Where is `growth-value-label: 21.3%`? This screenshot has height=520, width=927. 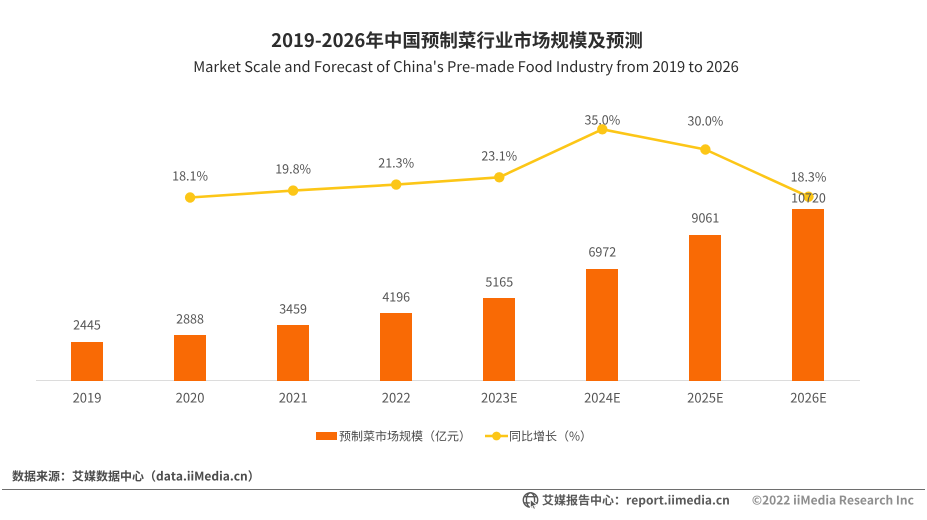
growth-value-label: 21.3% is located at coordinates (396, 162).